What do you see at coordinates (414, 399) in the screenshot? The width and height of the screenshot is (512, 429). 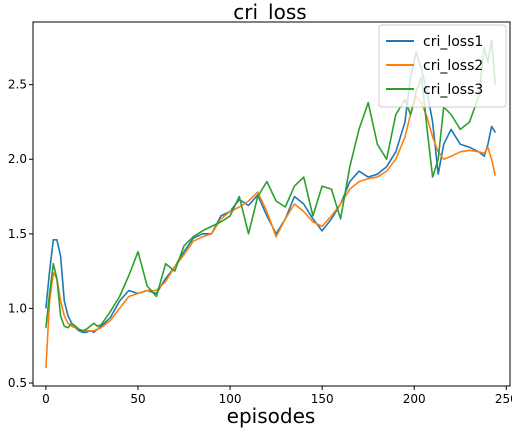 I see `x-tick-label: 200` at bounding box center [414, 399].